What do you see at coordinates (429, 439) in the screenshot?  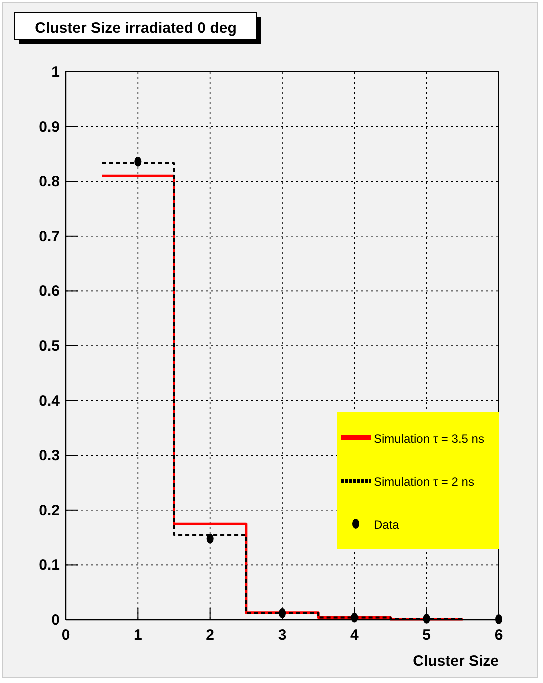 I see `legend-label: Simulation τ = 3.5 ns` at bounding box center [429, 439].